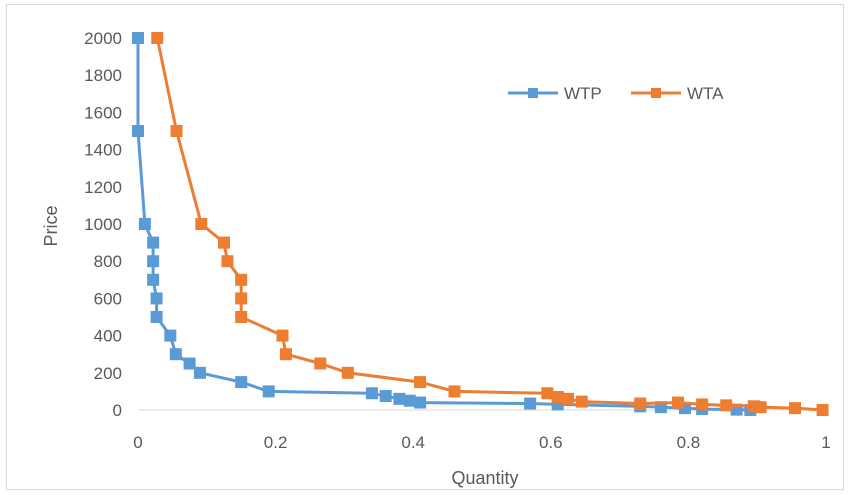 The height and width of the screenshot is (495, 851). Describe the element at coordinates (103, 187) in the screenshot. I see `y-tick-label: 1200` at that location.